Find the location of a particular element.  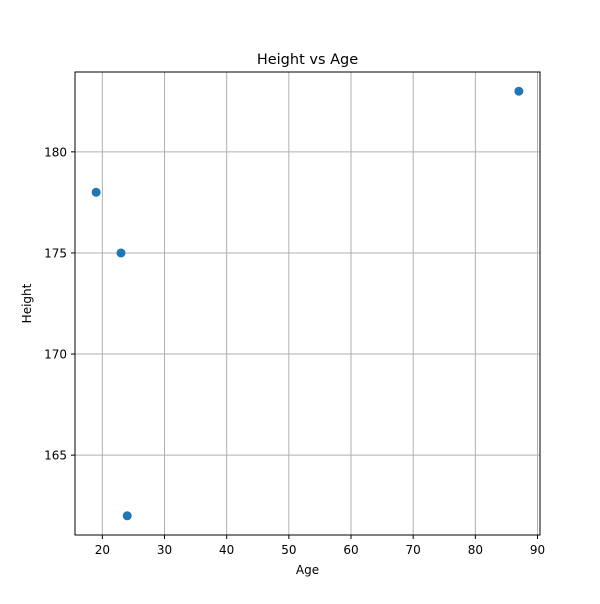

y-tick-label: 170 is located at coordinates (55, 355).